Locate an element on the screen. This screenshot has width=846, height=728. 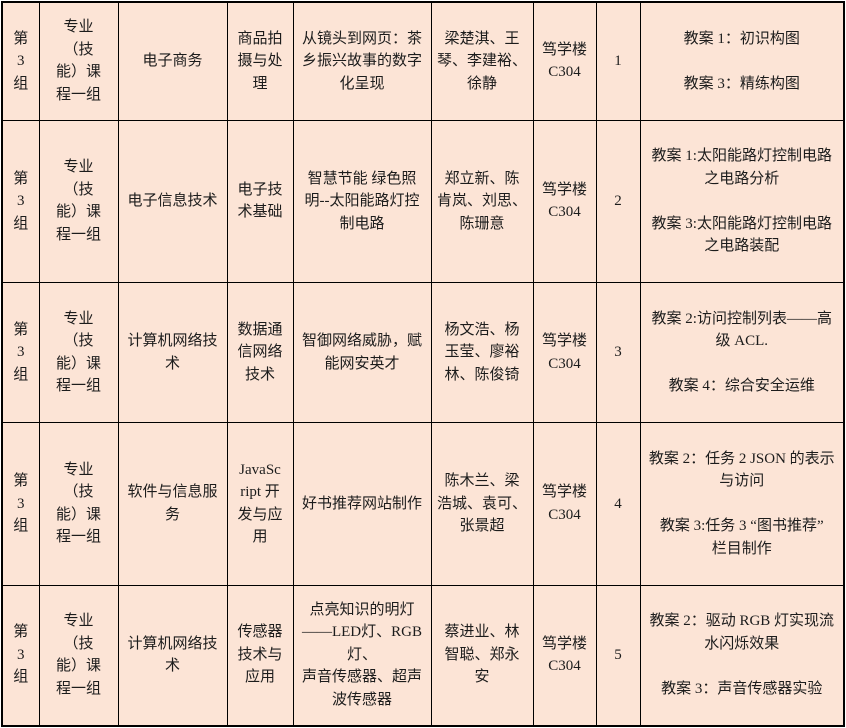
cell-topic: 智御网络威胁，赋 能网安英才 is located at coordinates (362, 352).